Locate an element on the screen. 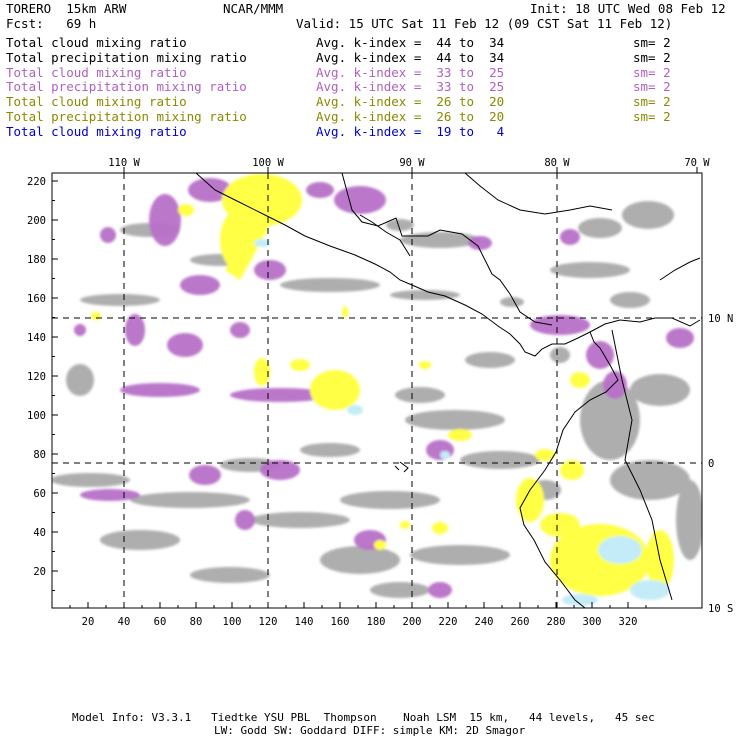 The height and width of the screenshot is (740, 740). x-tick-label: 300 is located at coordinates (592, 622).